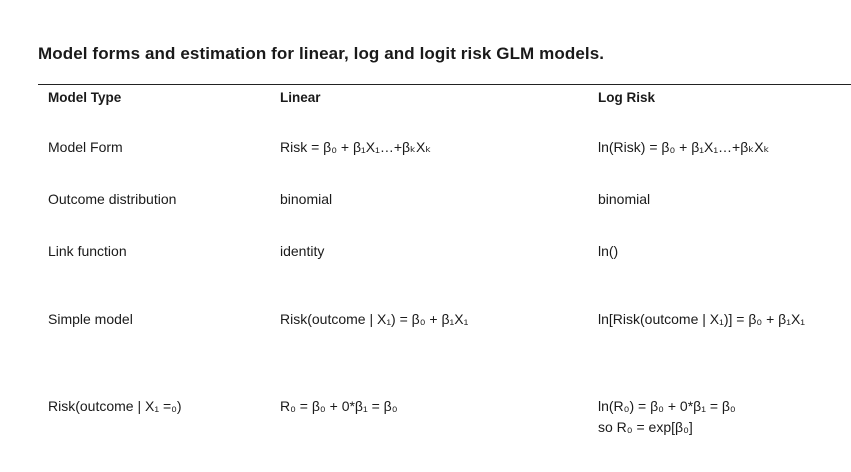  I want to click on header-log-risk: Log Risk, so click(627, 97).